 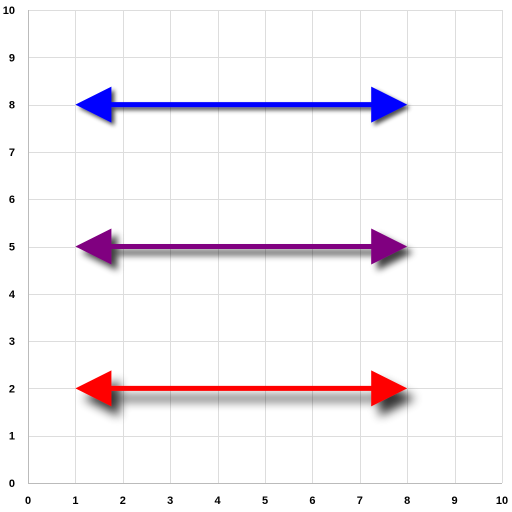 I want to click on y-tick-label: 0, so click(x=12, y=484).